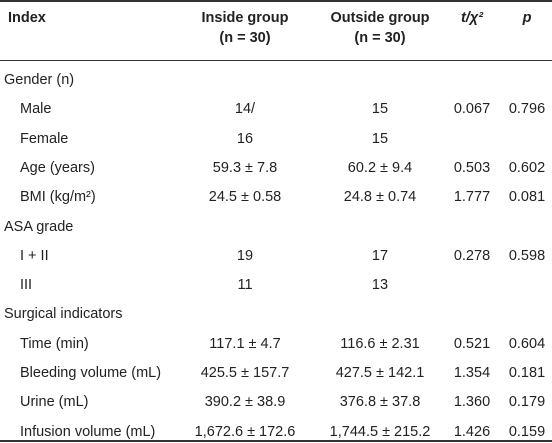 This screenshot has height=443, width=552. I want to click on row-label: I + II, so click(34, 255).